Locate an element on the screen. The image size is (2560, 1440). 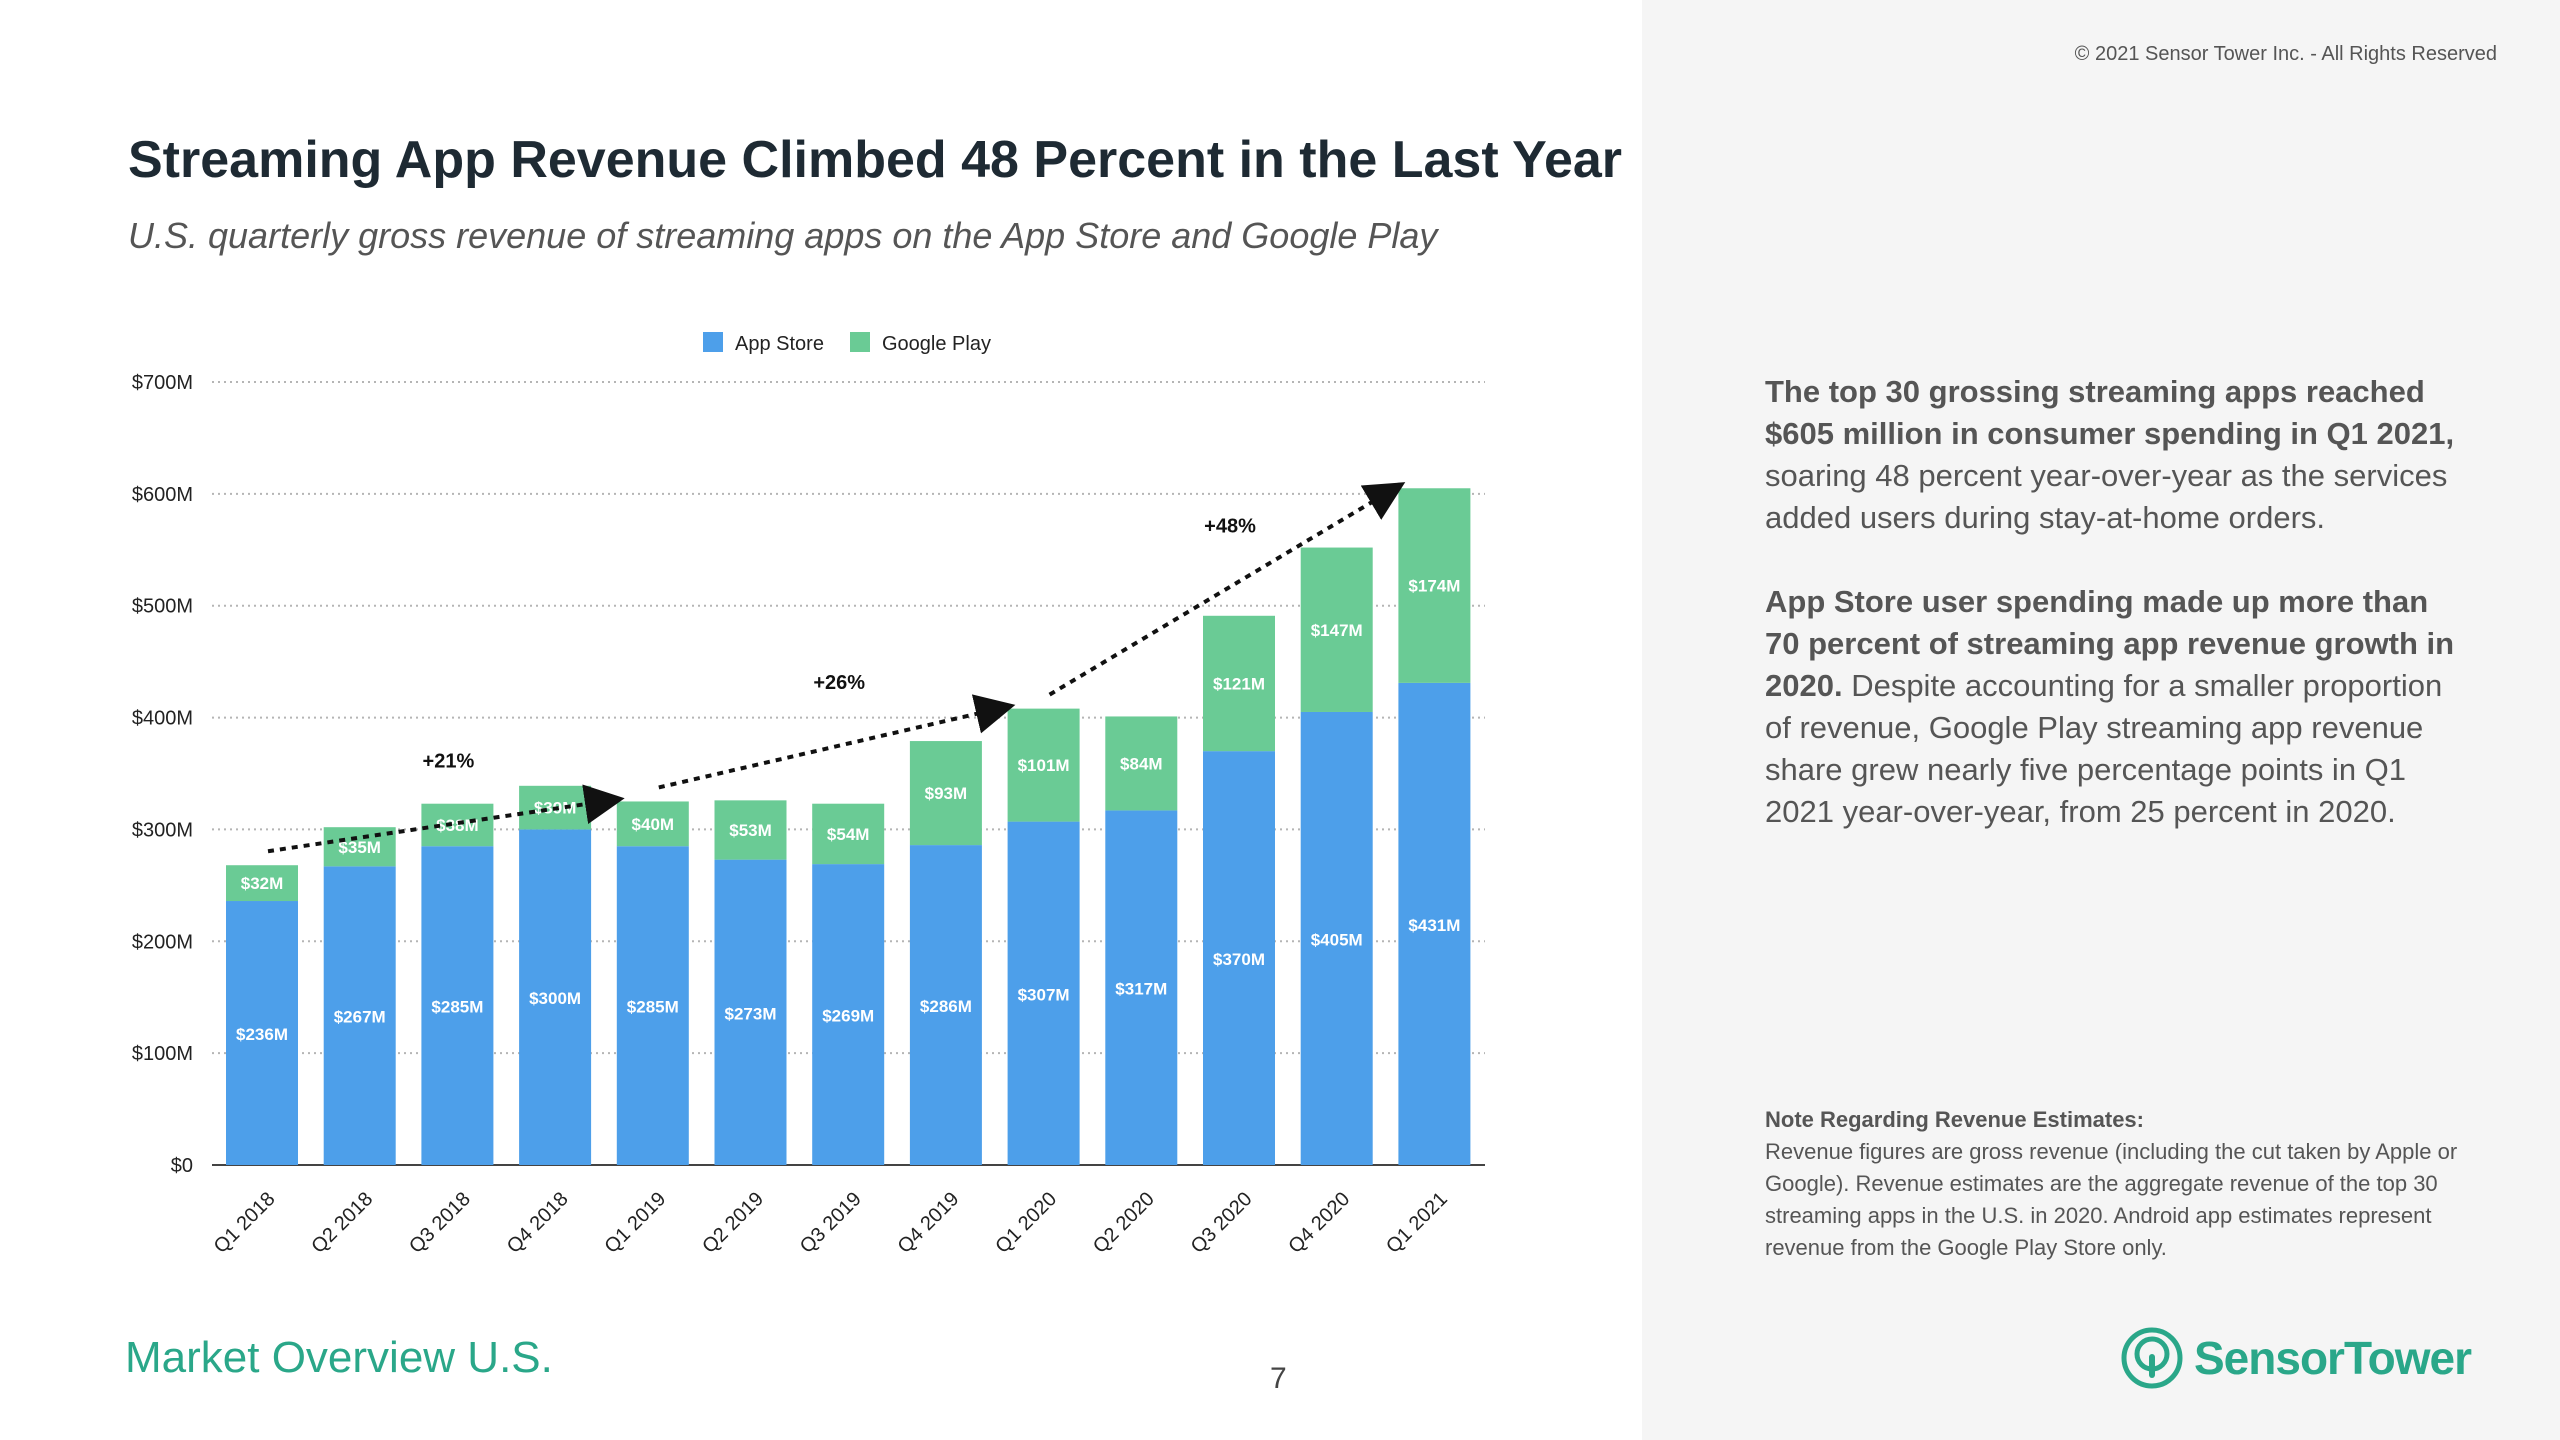
x-tick-label: Q1 2019 is located at coordinates (636, 1223).